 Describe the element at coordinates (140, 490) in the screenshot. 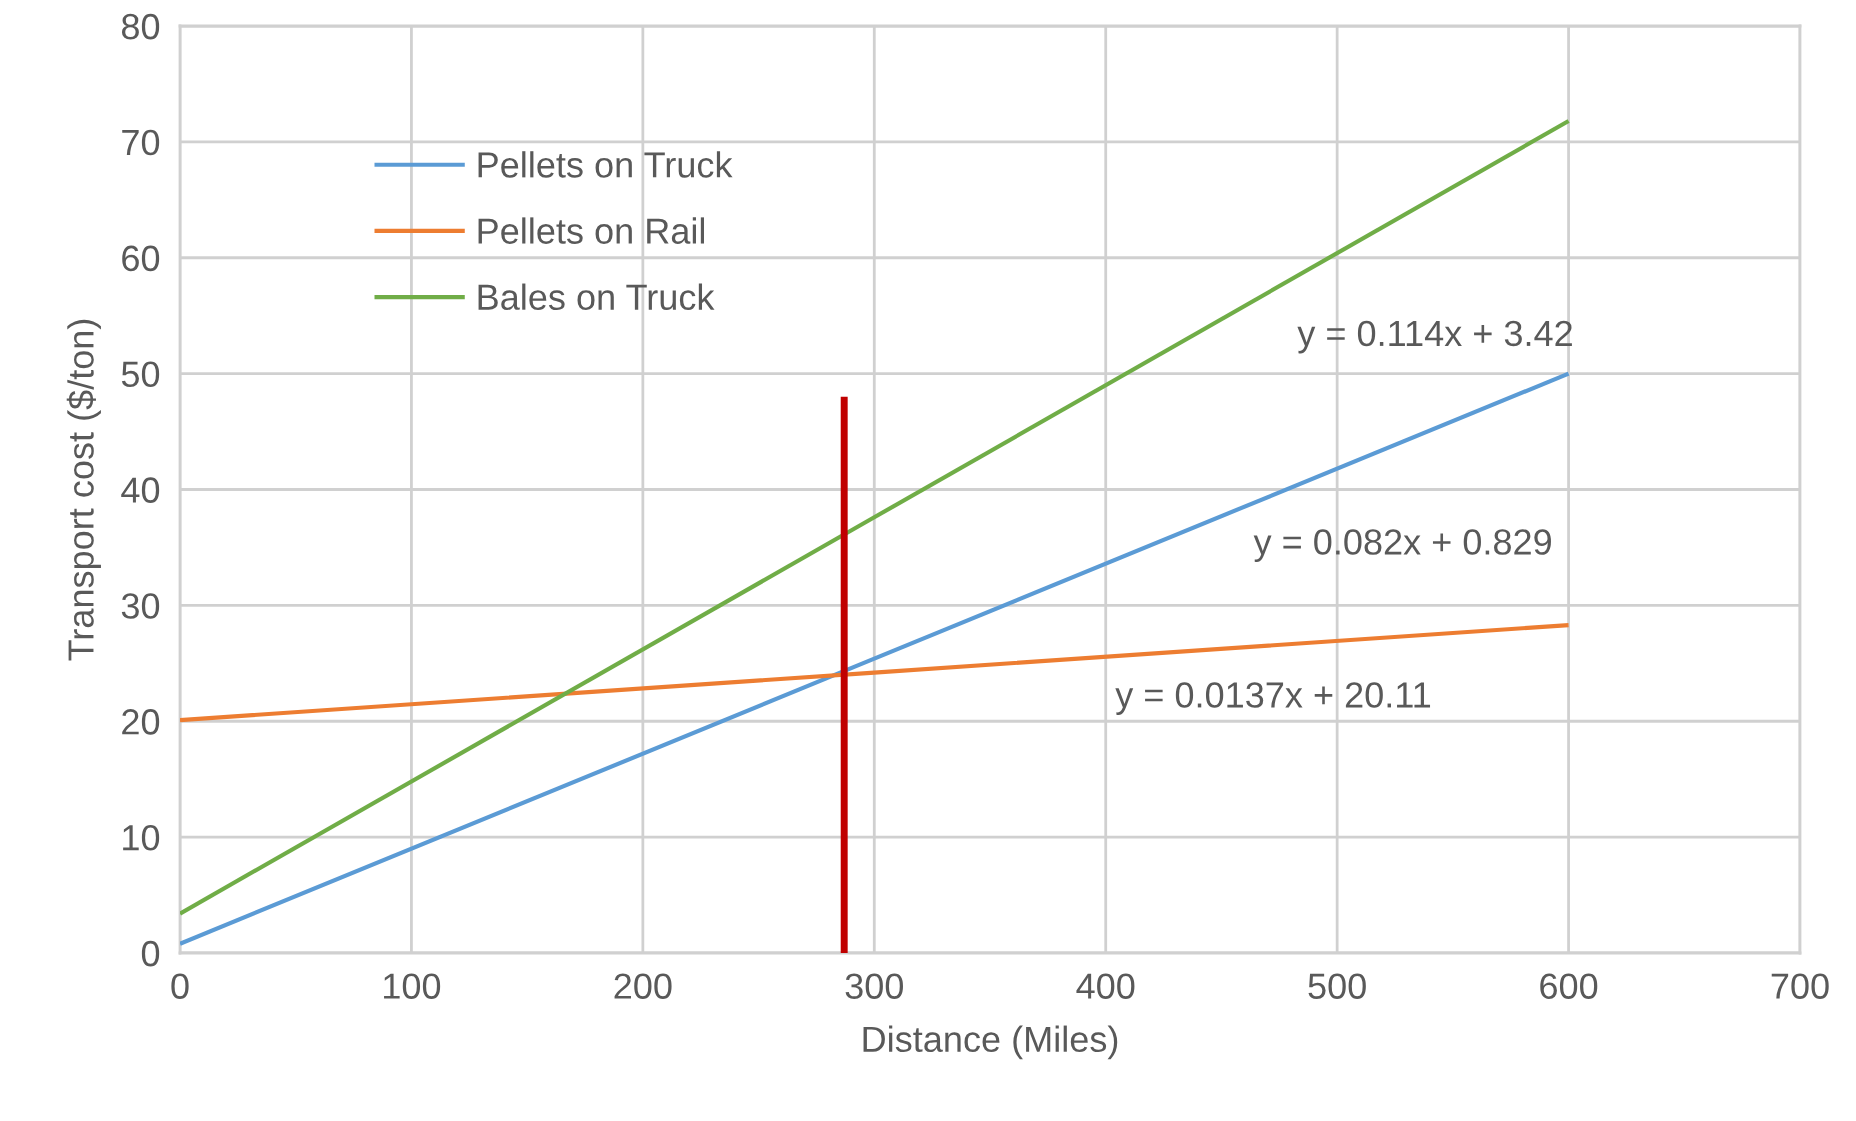

I see `y-tick-label: 40` at that location.